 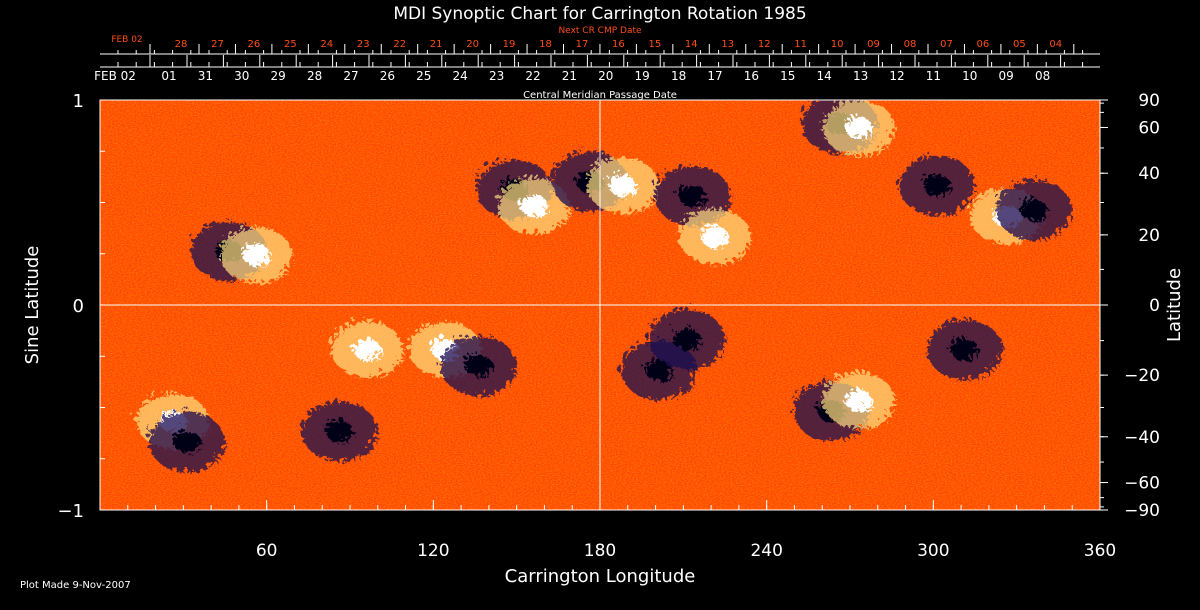 I want to click on next-cmp-tick-label: 17, so click(x=582, y=44).